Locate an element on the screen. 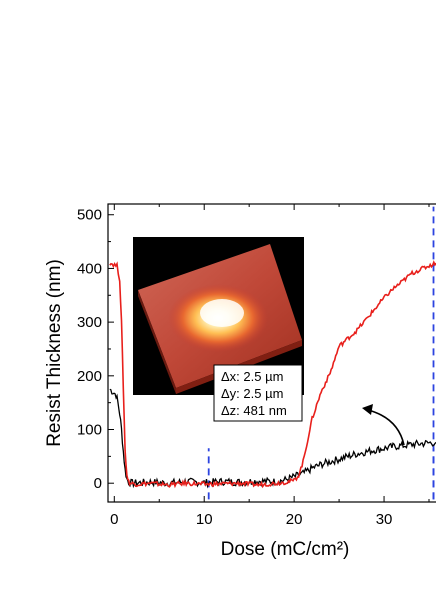 The width and height of the screenshot is (436, 616). x-tick-label: 30 is located at coordinates (384, 519).